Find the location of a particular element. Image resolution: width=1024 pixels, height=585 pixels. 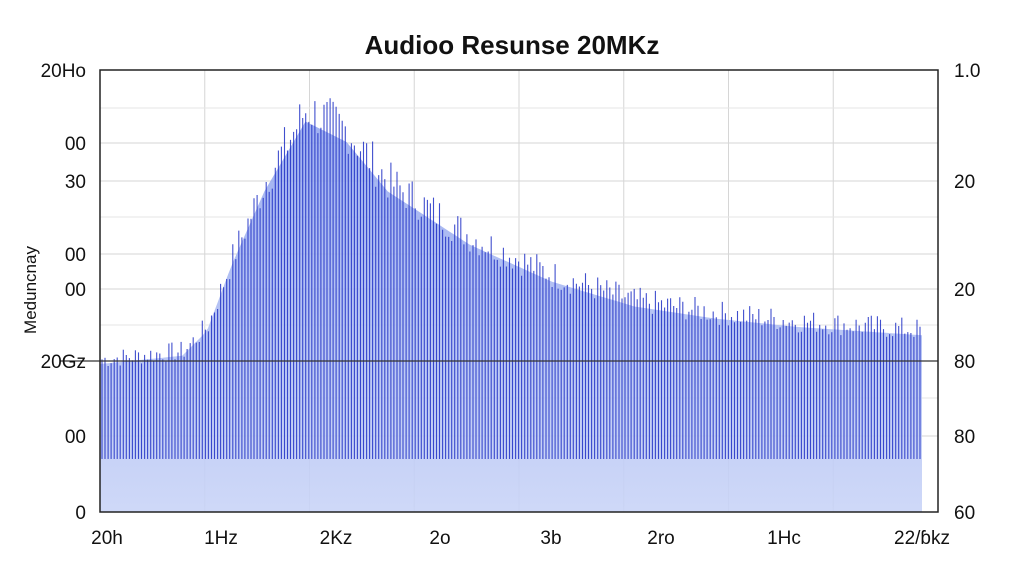

y-tick-label-right: 1.0 is located at coordinates (967, 71).